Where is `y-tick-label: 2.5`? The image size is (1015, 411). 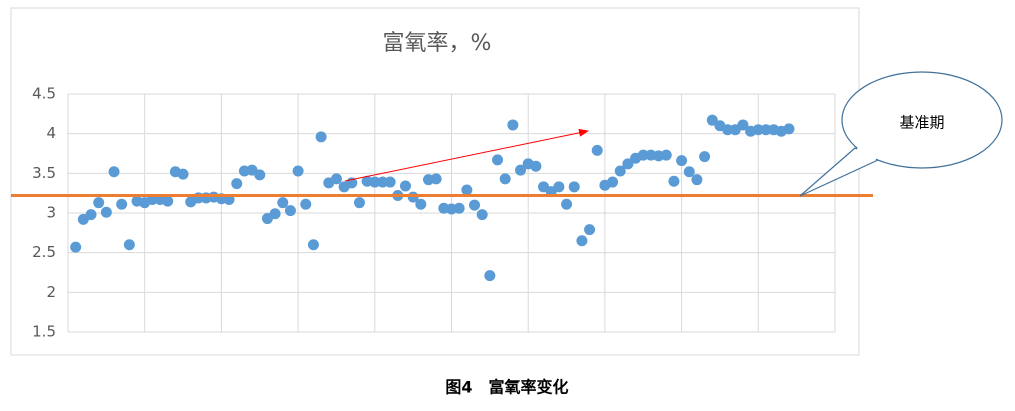 y-tick-label: 2.5 is located at coordinates (44, 252).